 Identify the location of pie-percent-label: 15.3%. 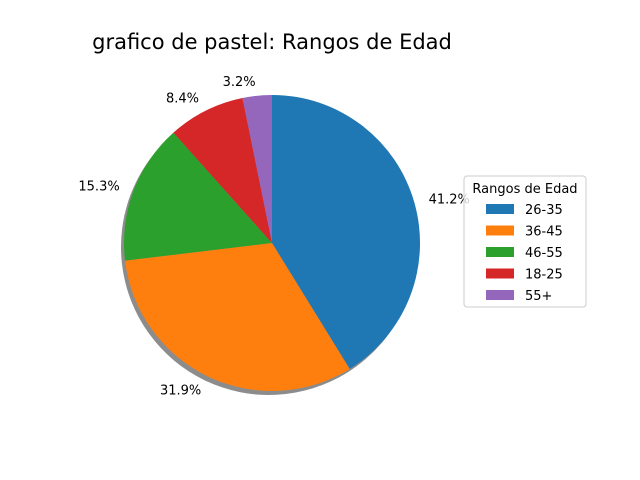
(98, 186).